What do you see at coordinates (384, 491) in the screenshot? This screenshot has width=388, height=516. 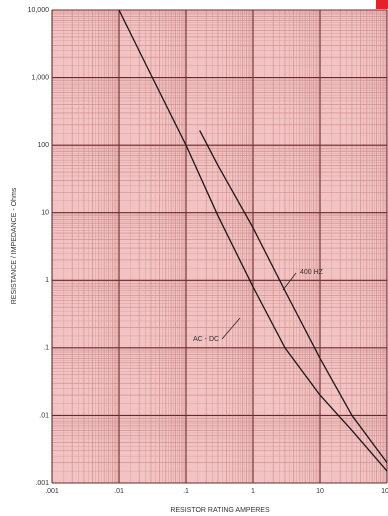 I see `x-tick-label: 100` at bounding box center [384, 491].